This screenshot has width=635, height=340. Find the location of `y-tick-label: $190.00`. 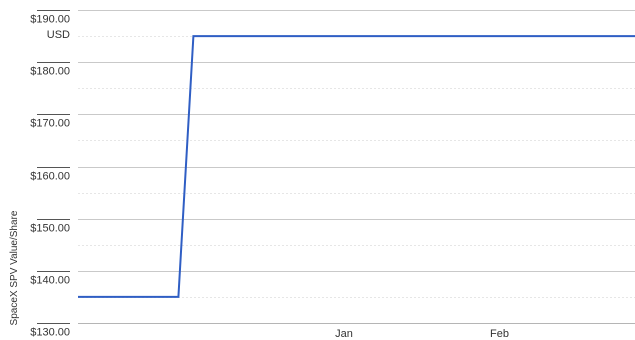

y-tick-label: $190.00 is located at coordinates (50, 20).